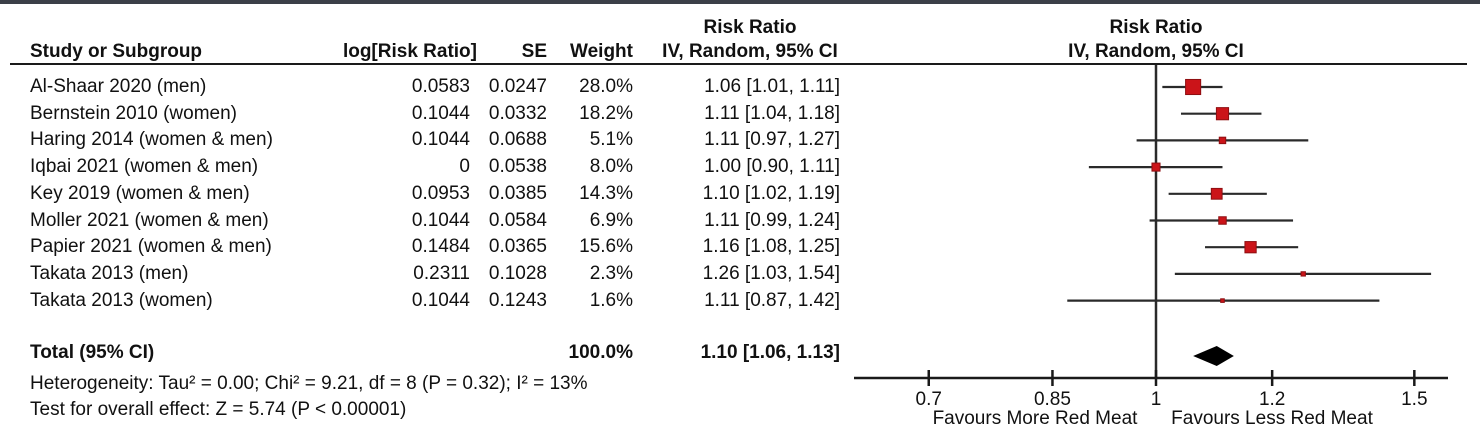 Image resolution: width=1480 pixels, height=446 pixels. Describe the element at coordinates (772, 113) in the screenshot. I see `risk-ratio-ci-text: 1.11 [1.04, 1.18]` at that location.